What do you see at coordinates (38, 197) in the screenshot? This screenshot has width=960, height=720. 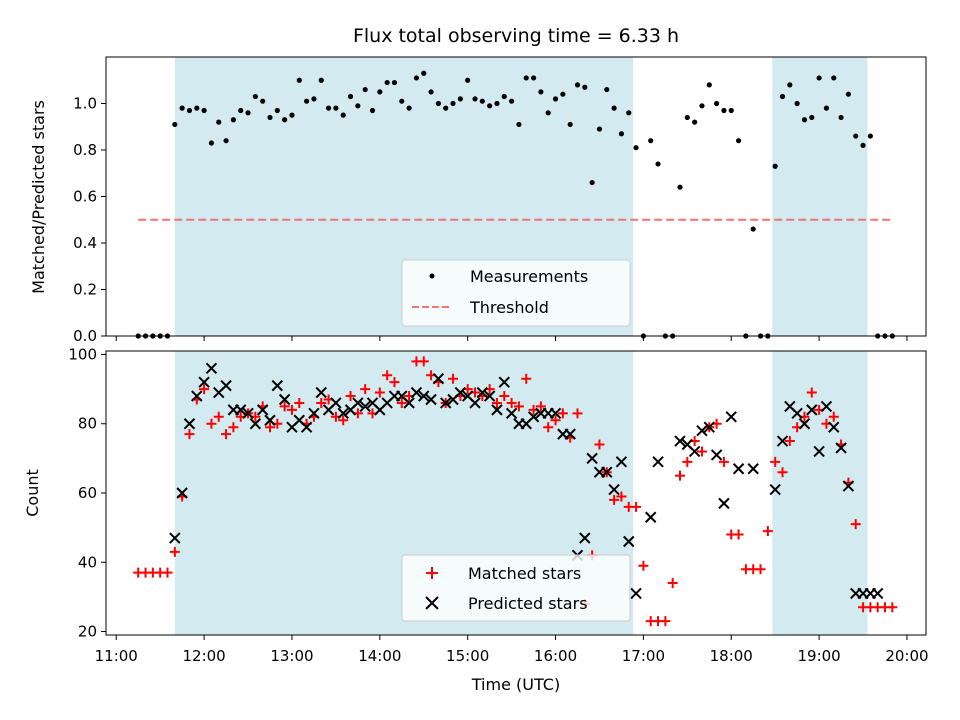 I see `top-y-axis-label: Matched/Predicted stars` at bounding box center [38, 197].